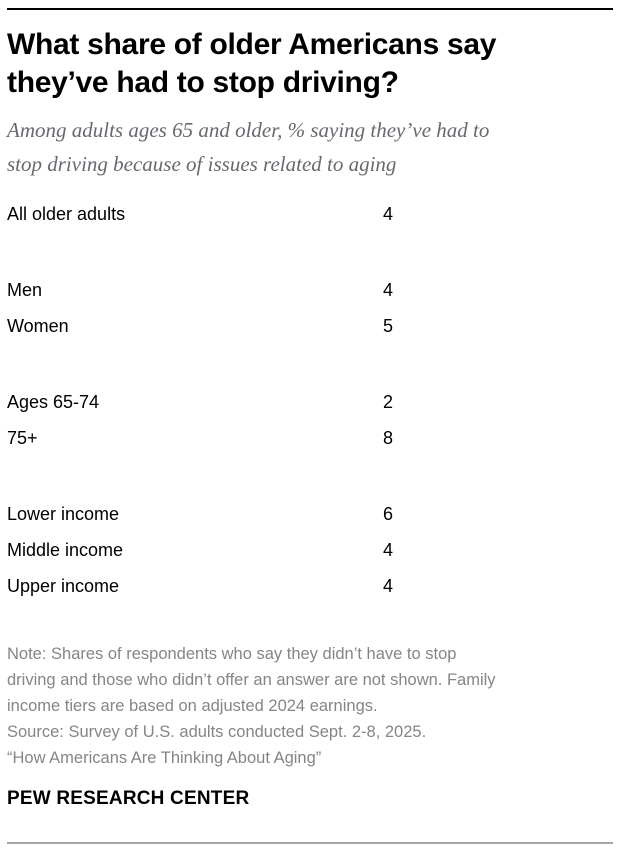 The height and width of the screenshot is (848, 620). I want to click on table-row: Lower income 6, so click(307, 514).